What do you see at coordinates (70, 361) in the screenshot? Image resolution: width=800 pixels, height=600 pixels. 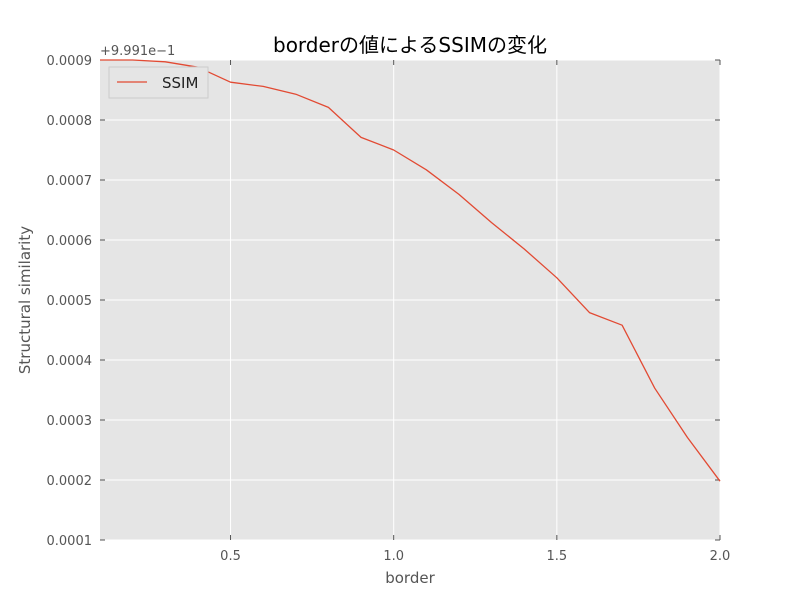 I see `y-tick-label: 0.0004` at bounding box center [70, 361].